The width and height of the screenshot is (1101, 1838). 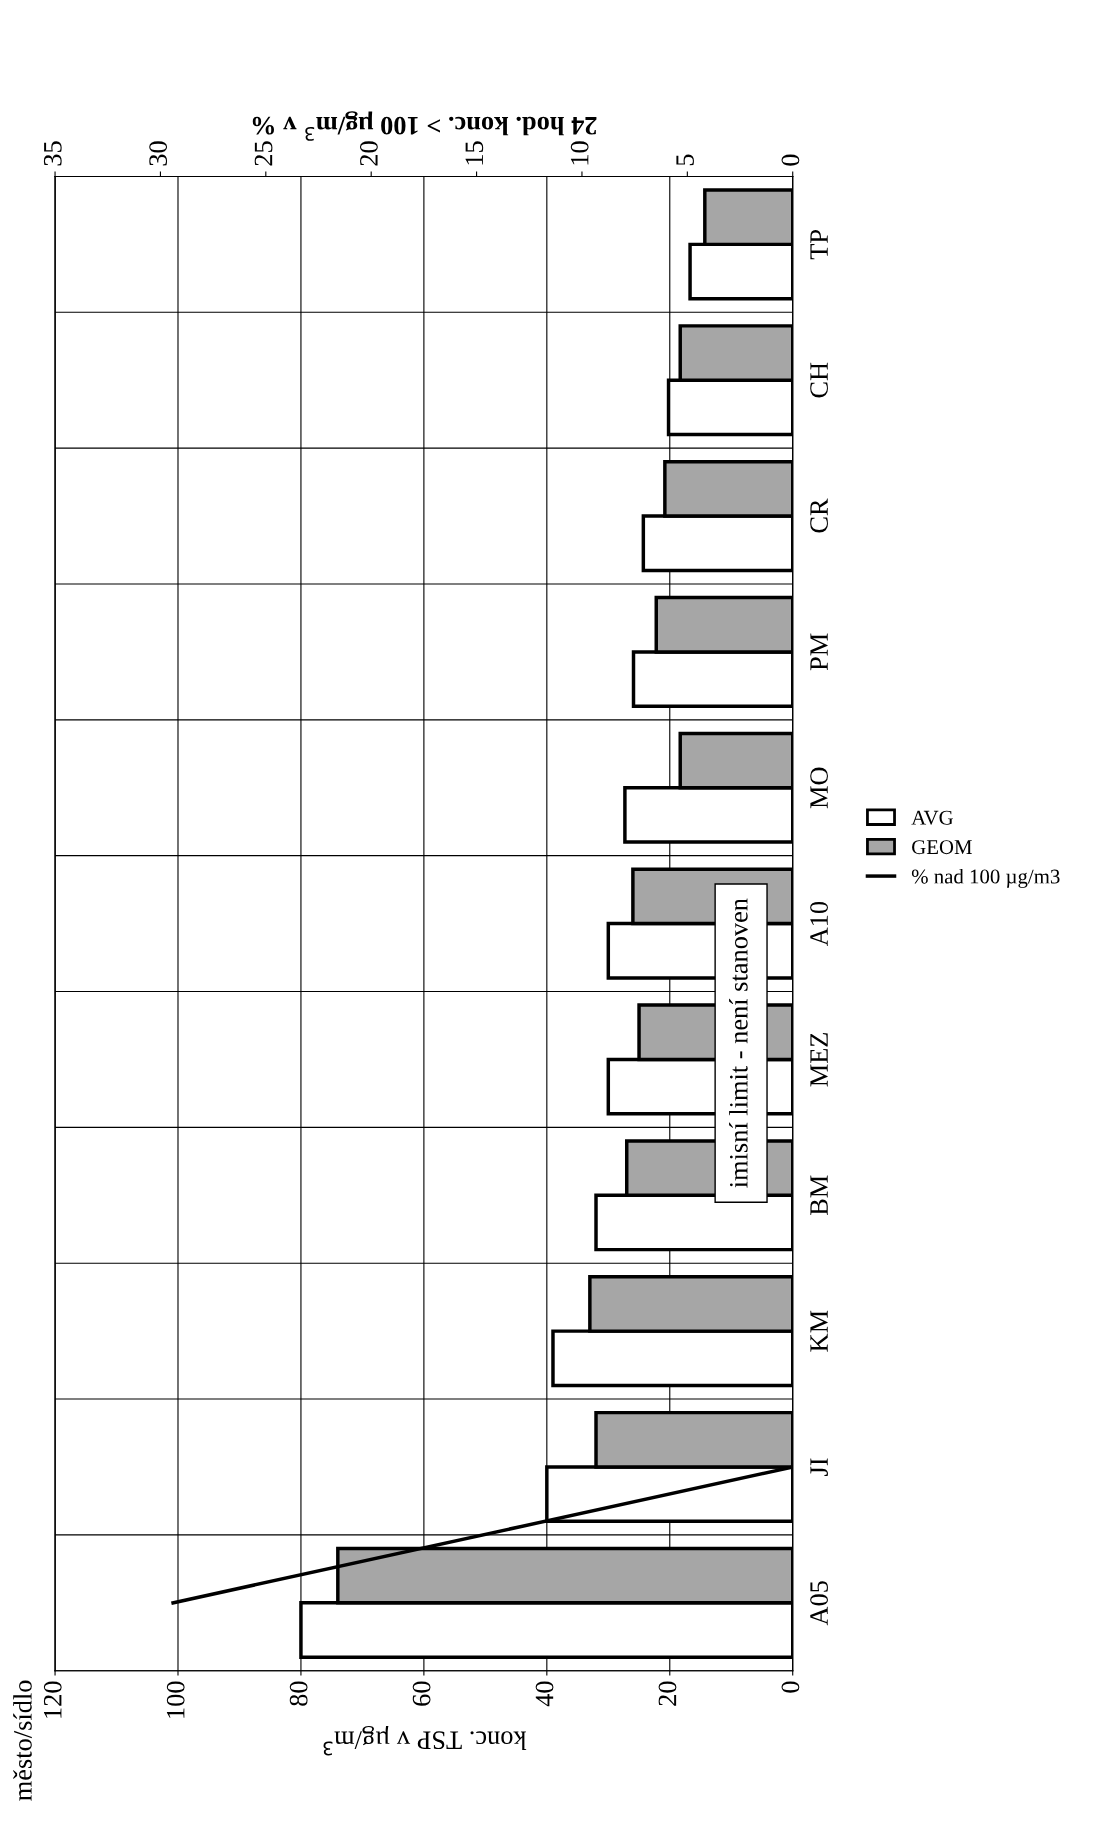 What do you see at coordinates (158, 153) in the screenshot?
I see `x2-tick-label: 30` at bounding box center [158, 153].